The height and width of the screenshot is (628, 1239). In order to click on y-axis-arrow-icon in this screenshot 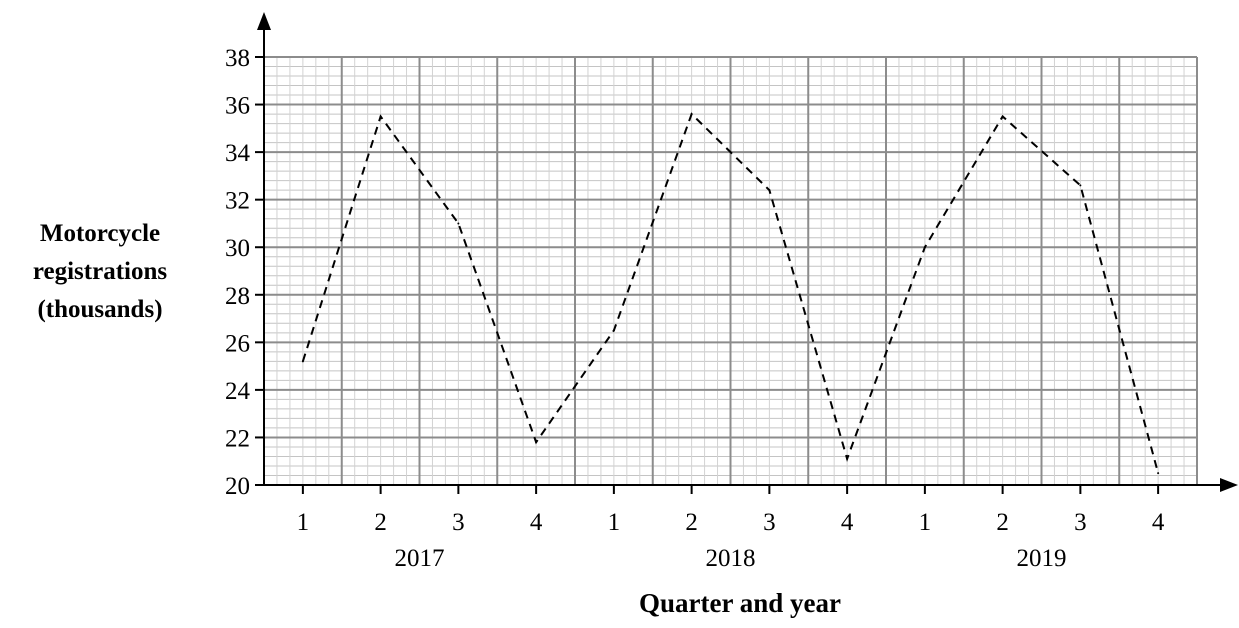, I will do `click(264, 21)`.